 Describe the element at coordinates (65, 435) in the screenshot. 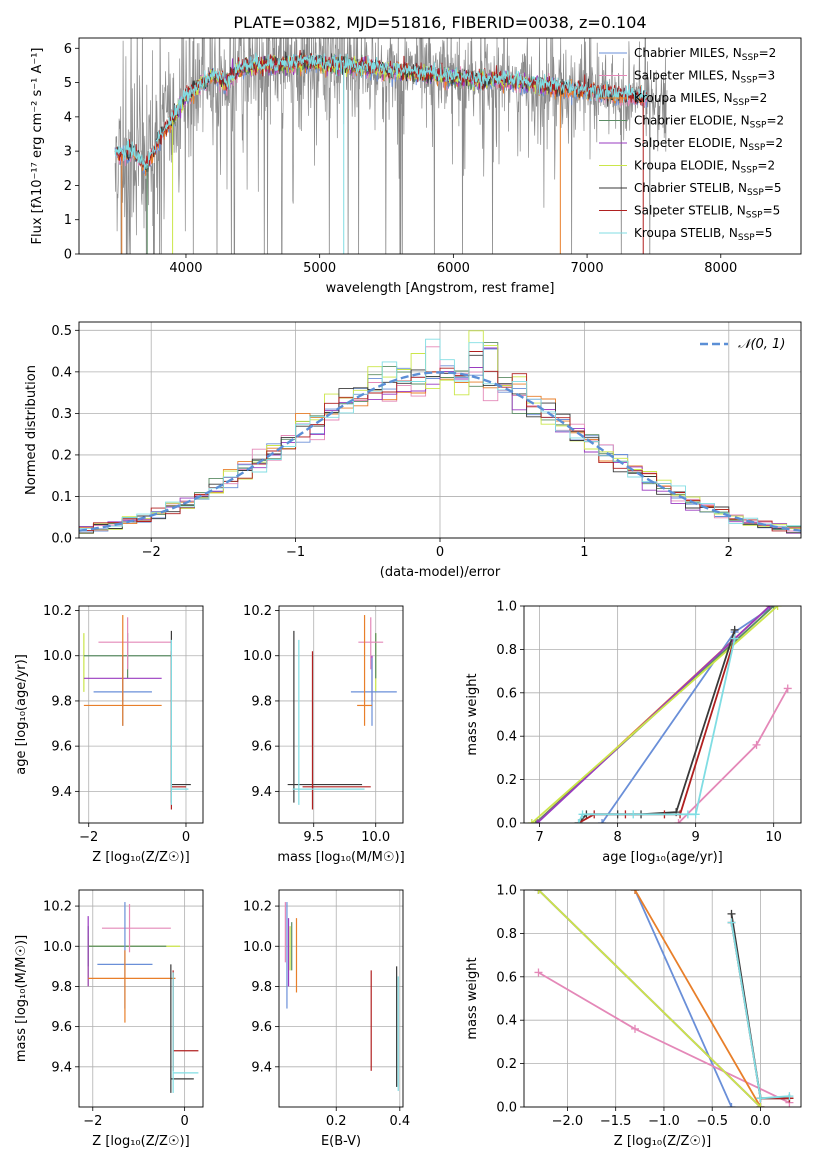

I see `y-ticks: 0.0 0.1 0.2 0.3 0.4 0.5` at that location.